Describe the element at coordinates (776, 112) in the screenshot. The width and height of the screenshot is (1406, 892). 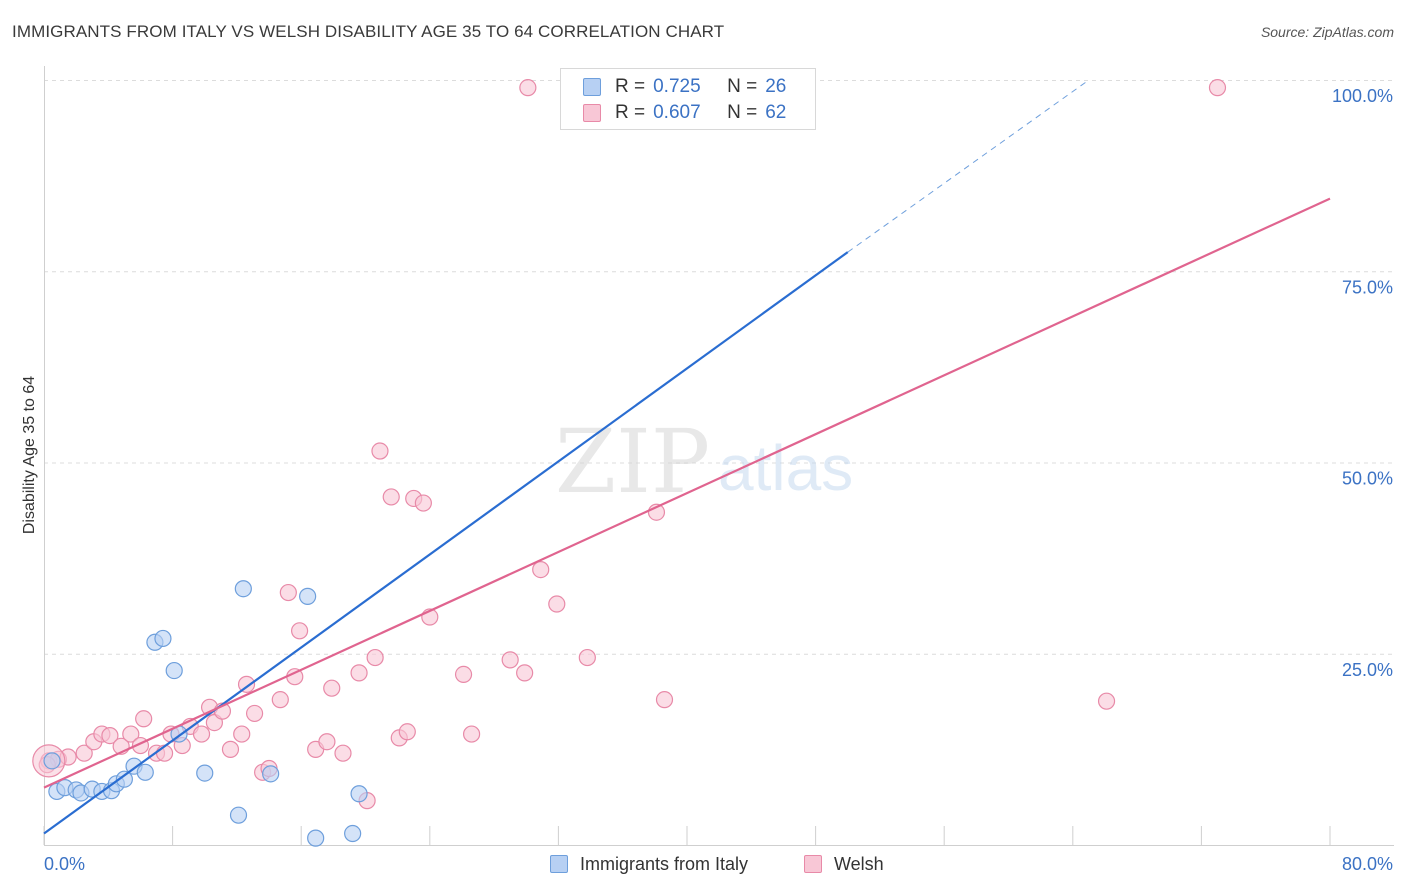
I see `legend-n-value-welsh: 62` at that location.